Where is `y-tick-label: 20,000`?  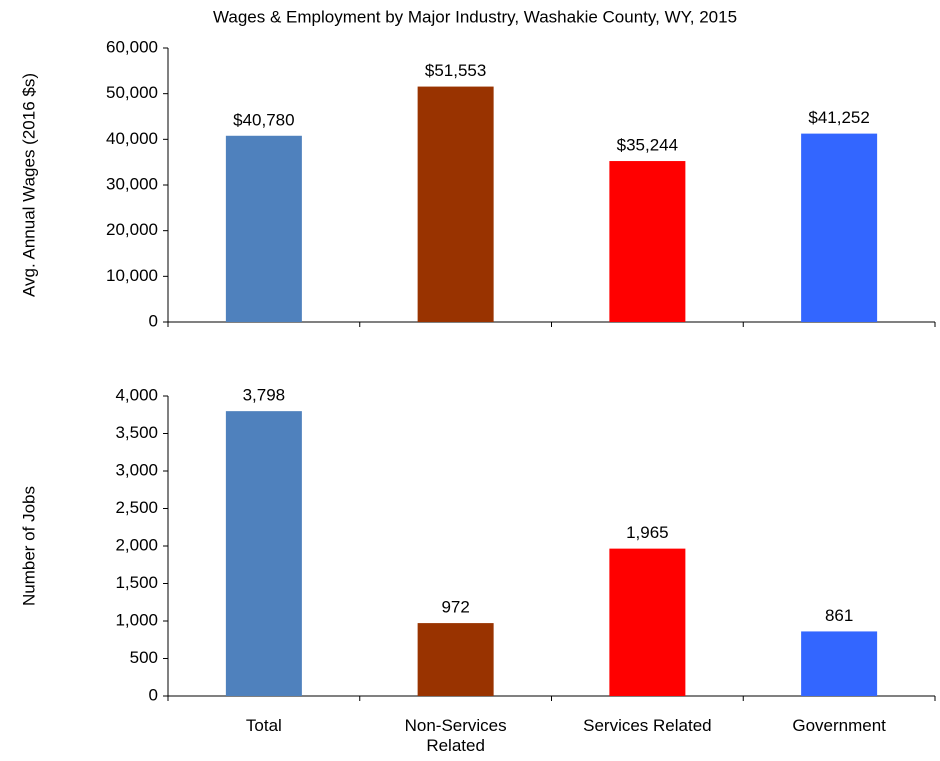
y-tick-label: 20,000 is located at coordinates (132, 229).